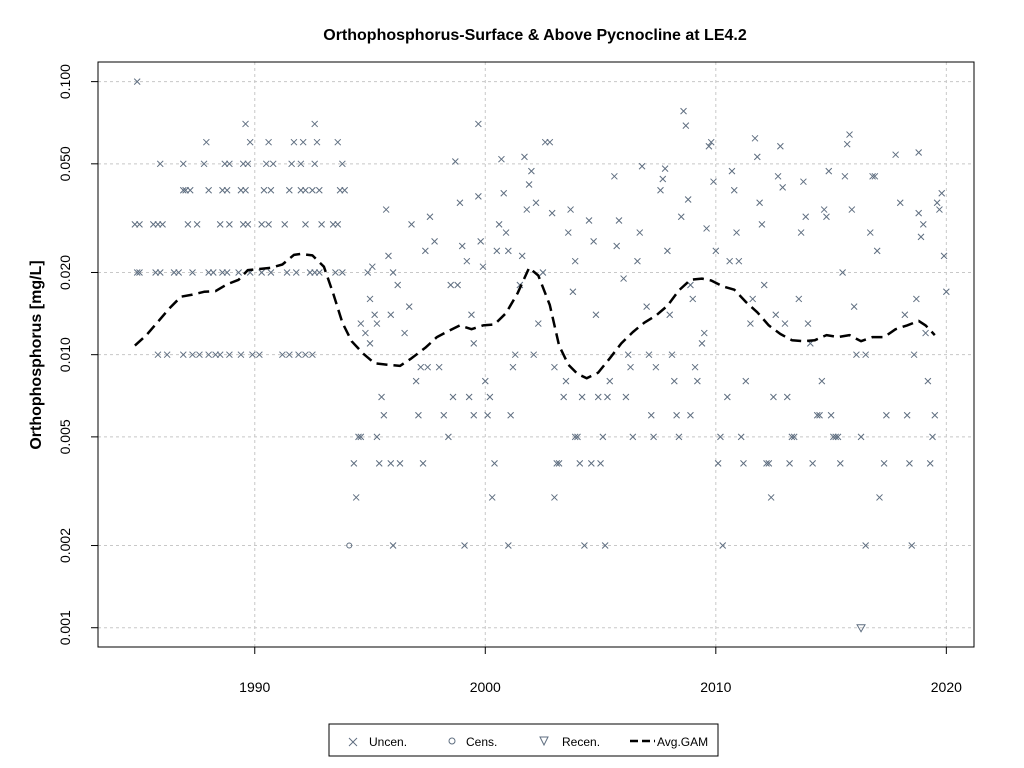 The width and height of the screenshot is (1024, 768). What do you see at coordinates (544, 741) in the screenshot?
I see `legend-recen-marker-icon` at bounding box center [544, 741].